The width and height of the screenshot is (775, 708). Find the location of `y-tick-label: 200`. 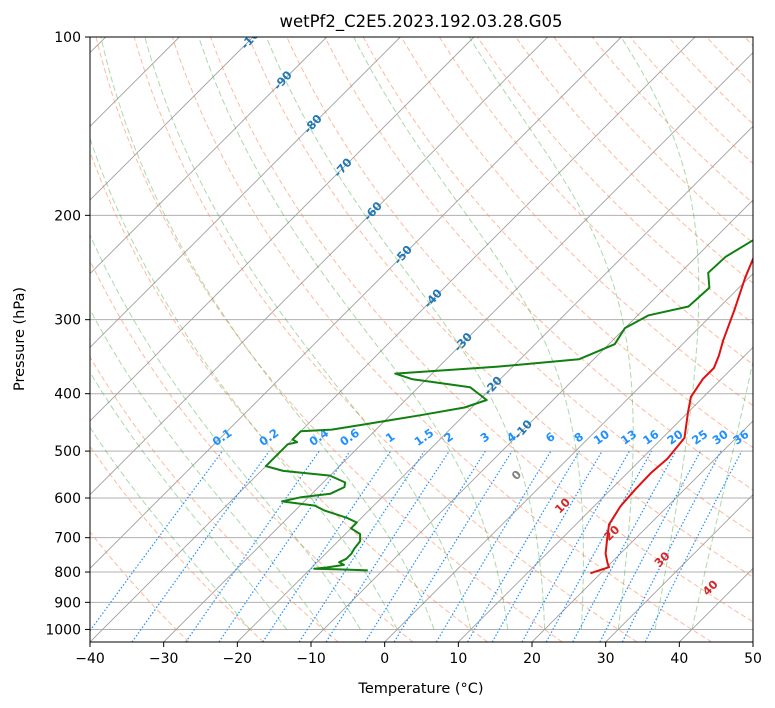

y-tick-label: 200 is located at coordinates (67, 216).